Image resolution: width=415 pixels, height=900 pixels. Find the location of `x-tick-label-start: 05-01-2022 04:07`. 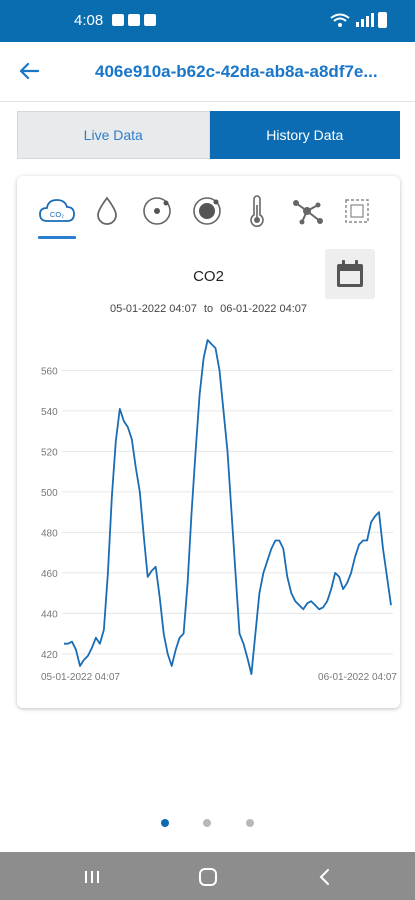

x-tick-label-start: 05-01-2022 04:07 is located at coordinates (80, 677).